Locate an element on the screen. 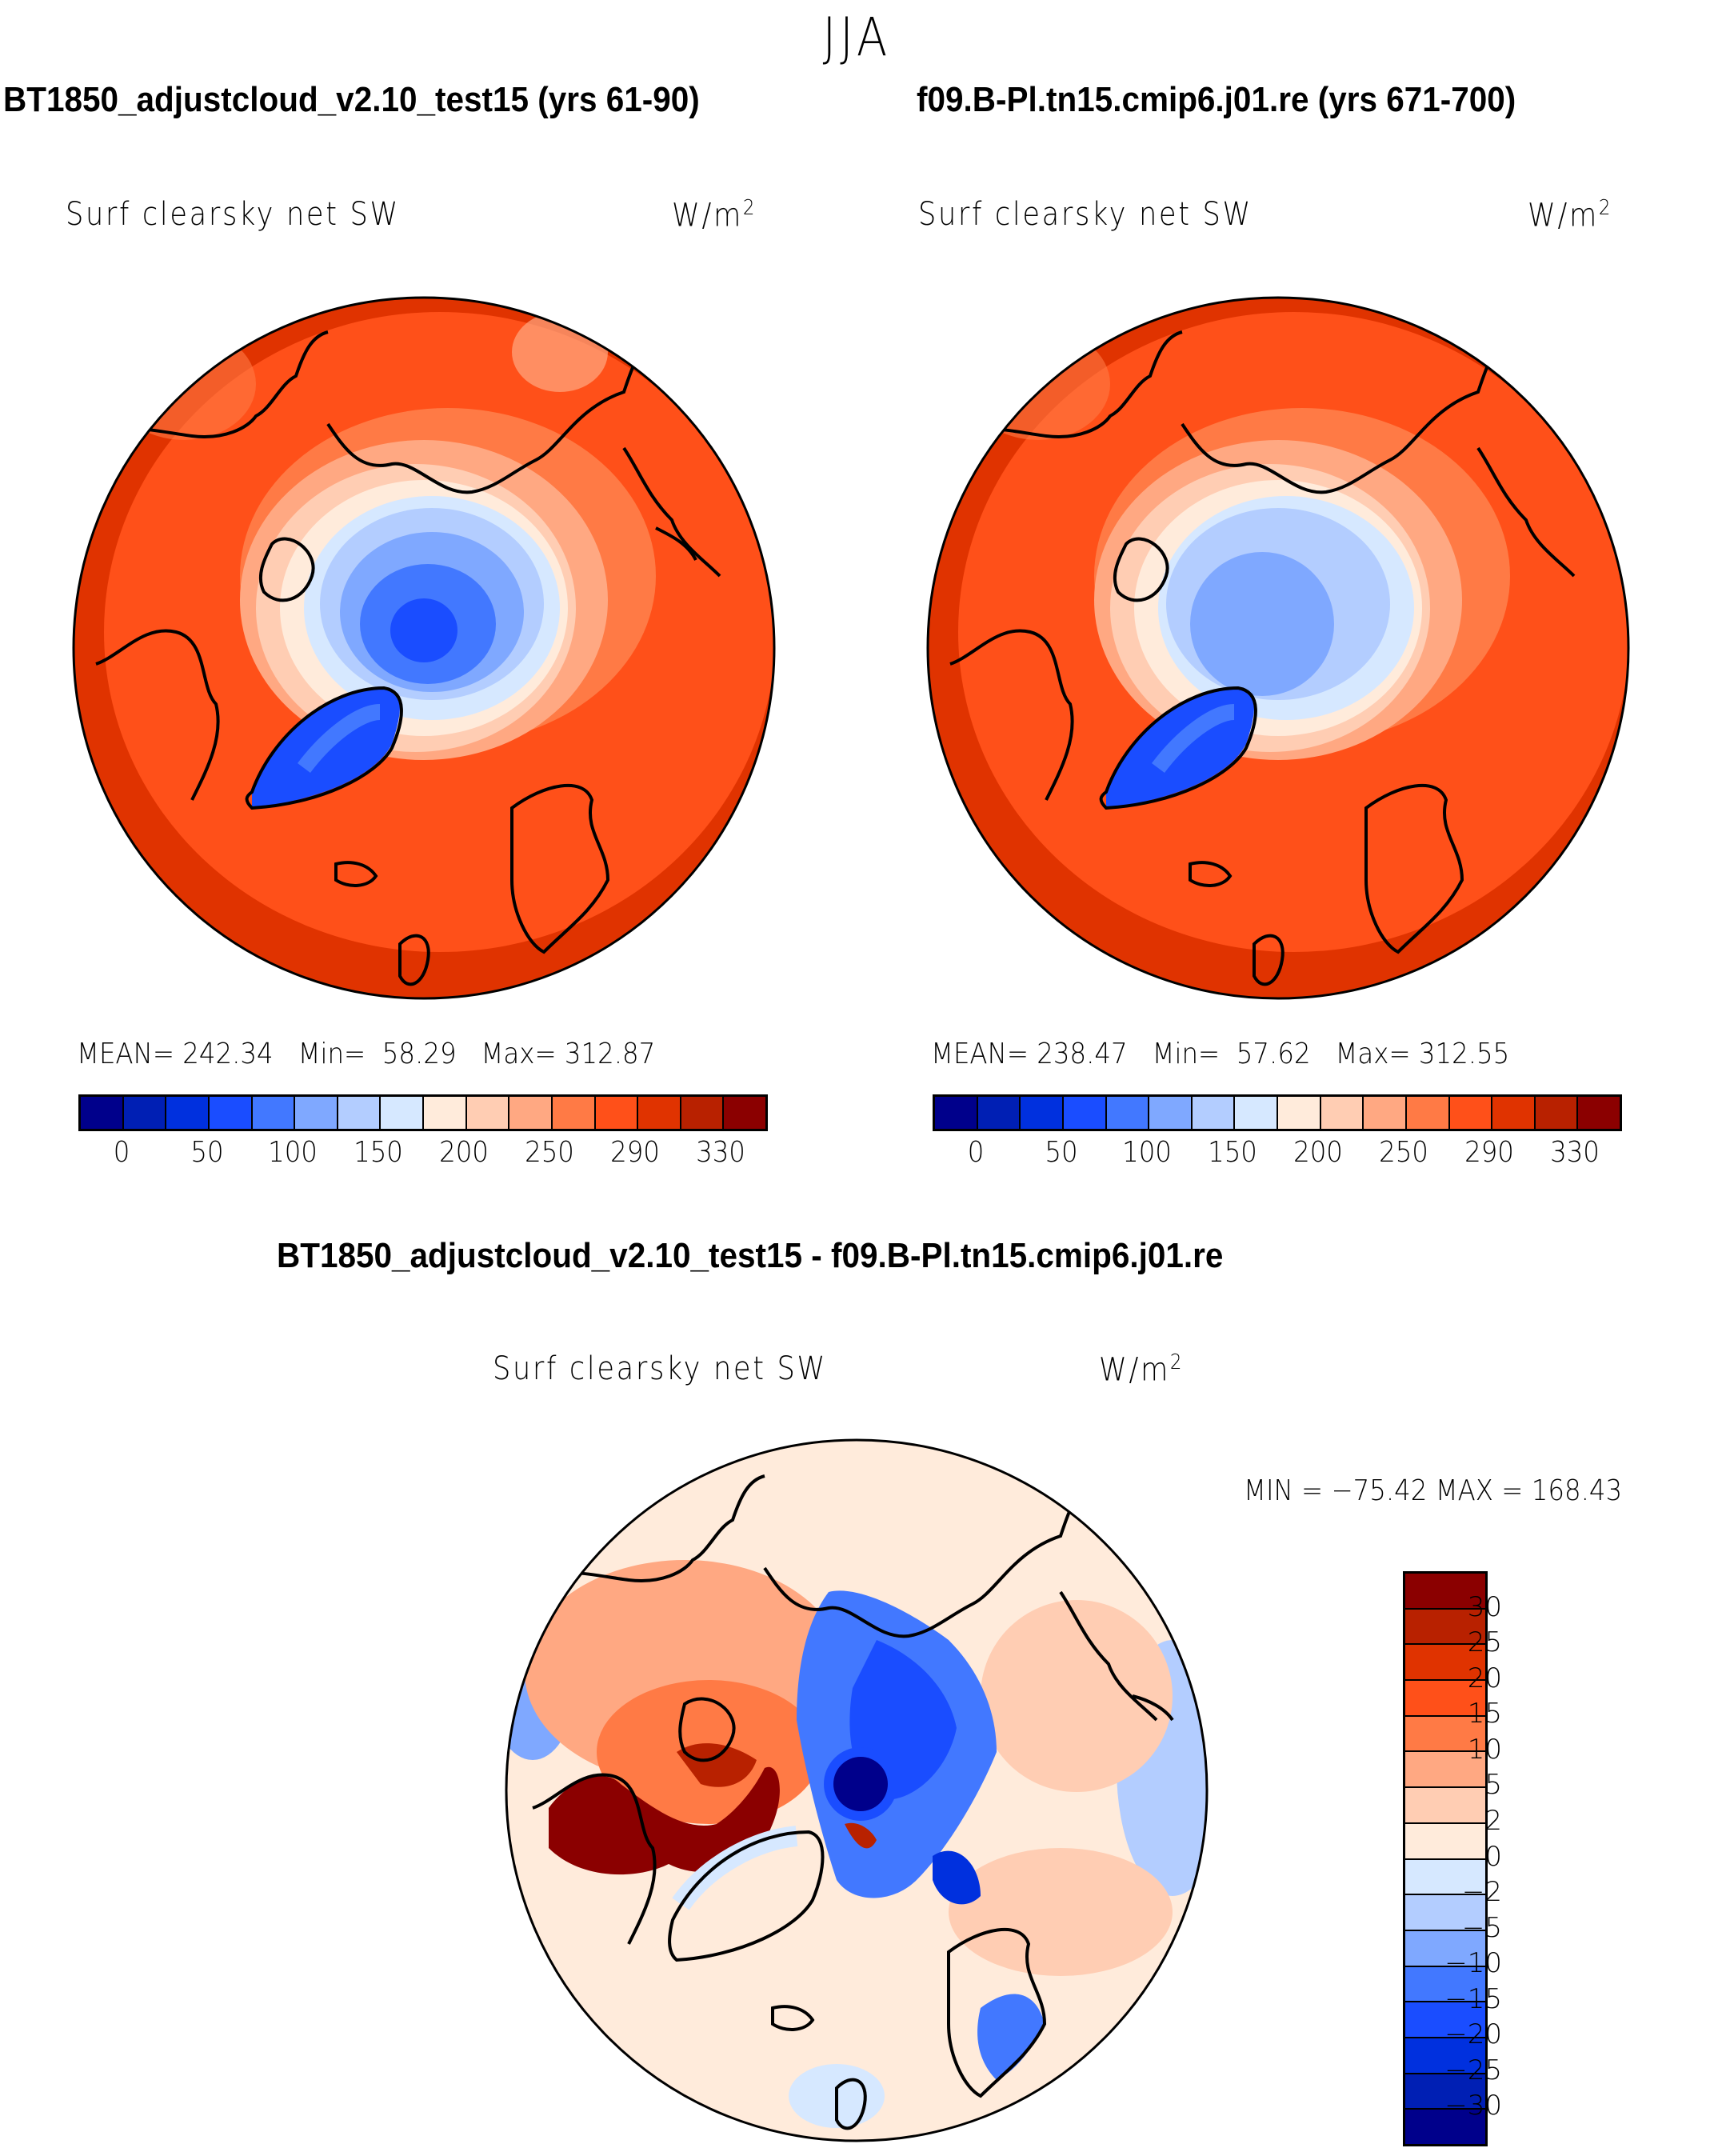 The image size is (1714, 2156). panel1-field is located at coordinates (424, 648).